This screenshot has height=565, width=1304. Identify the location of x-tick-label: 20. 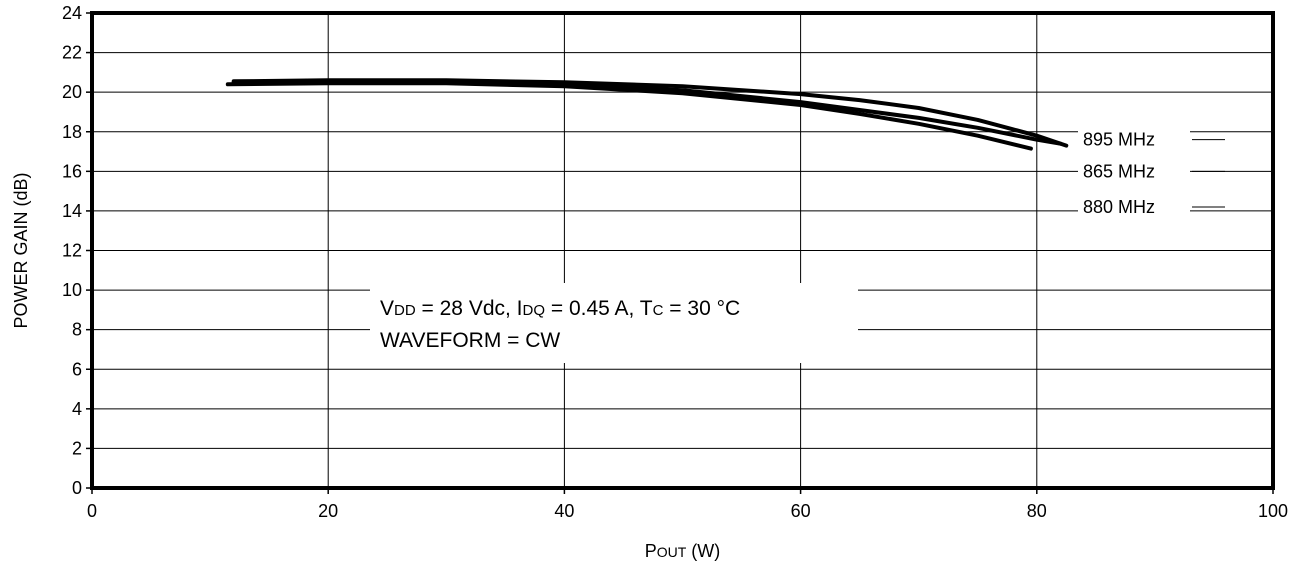
(328, 511).